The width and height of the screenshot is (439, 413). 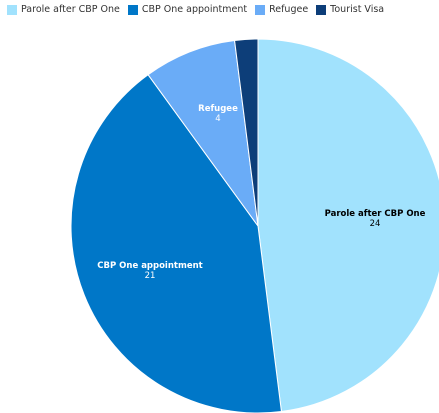 I want to click on pie-slice-refugee, so click(x=203, y=133).